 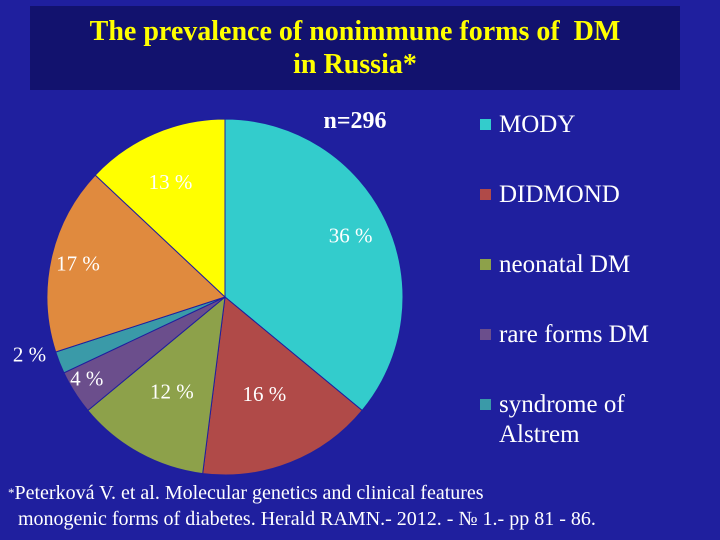 What do you see at coordinates (562, 419) in the screenshot?
I see `legend-label-alstrem: syndrome of Alstrem` at bounding box center [562, 419].